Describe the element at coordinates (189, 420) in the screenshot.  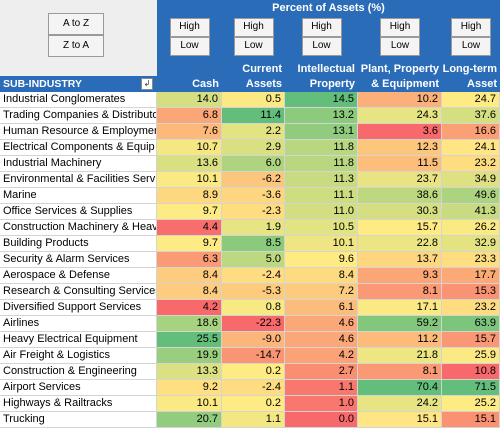
I see `value-cell: 20.7` at that location.